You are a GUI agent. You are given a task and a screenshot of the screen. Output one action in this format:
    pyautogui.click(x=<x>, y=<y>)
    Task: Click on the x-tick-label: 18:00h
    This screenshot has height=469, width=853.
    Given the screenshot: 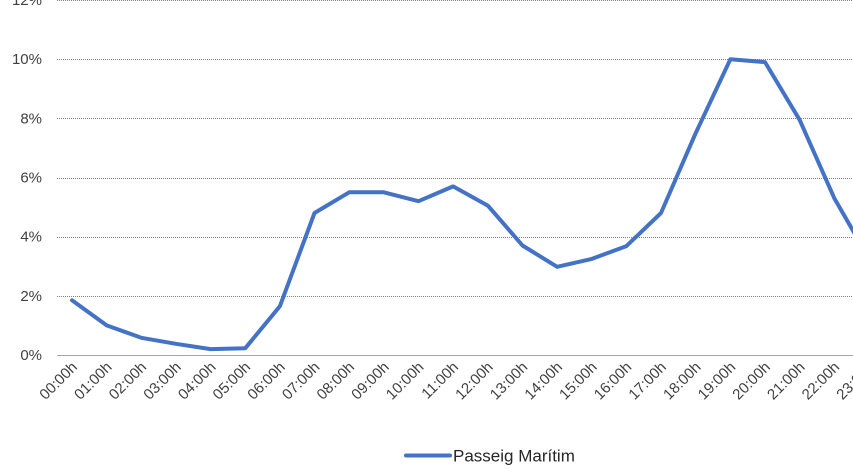 What is the action you would take?
    pyautogui.click(x=682, y=381)
    